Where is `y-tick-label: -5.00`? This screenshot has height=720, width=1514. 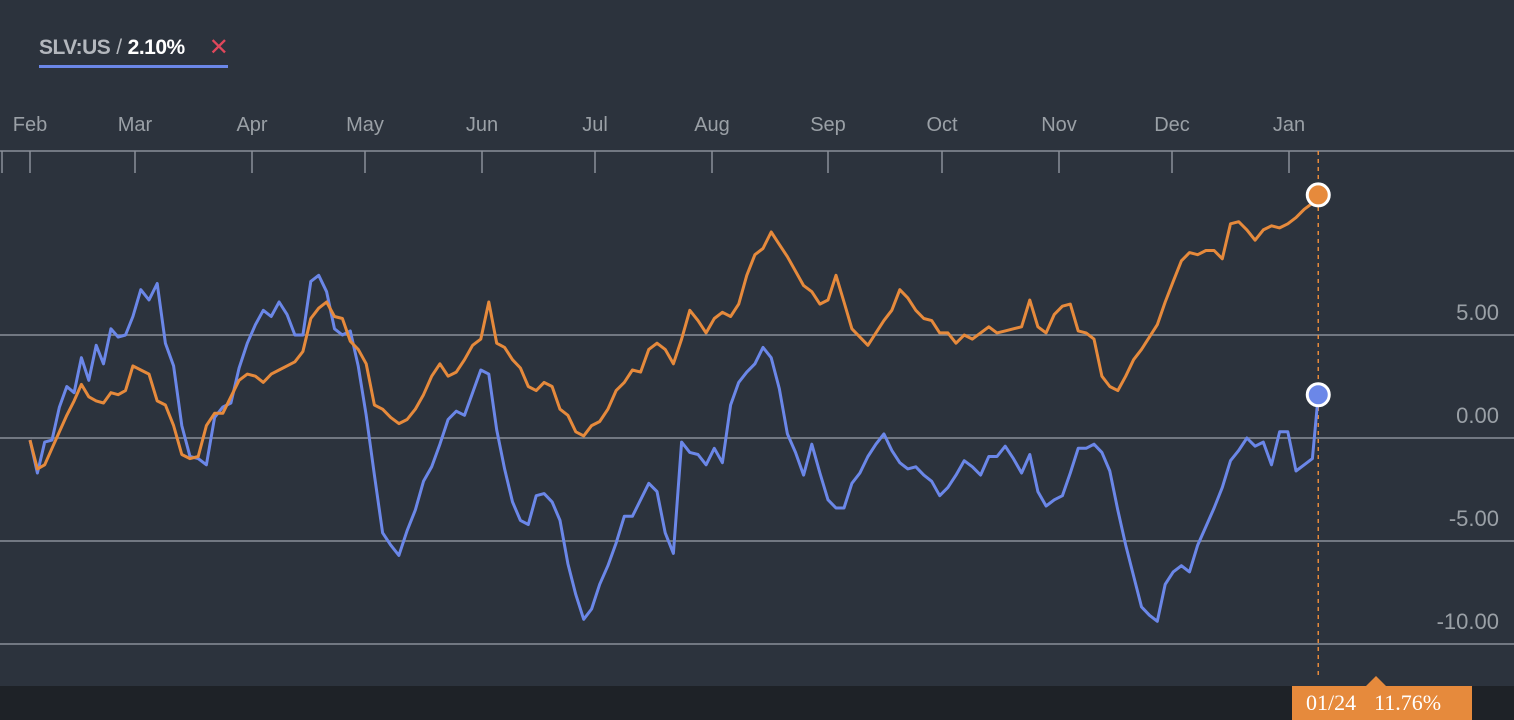 y-tick-label: -5.00 is located at coordinates (1474, 518).